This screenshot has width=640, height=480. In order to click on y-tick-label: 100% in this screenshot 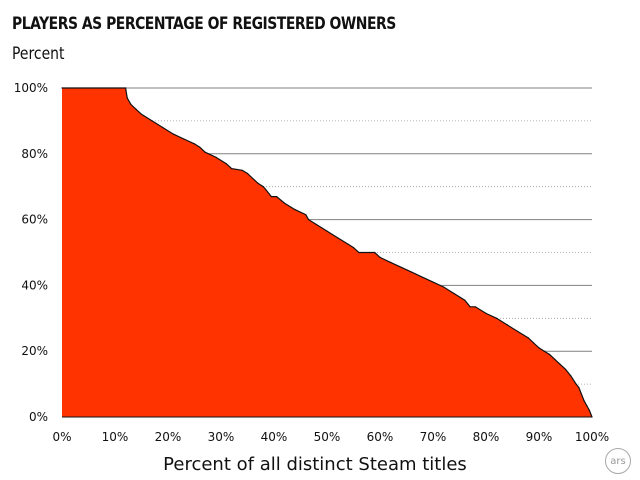, I will do `click(31, 88)`.